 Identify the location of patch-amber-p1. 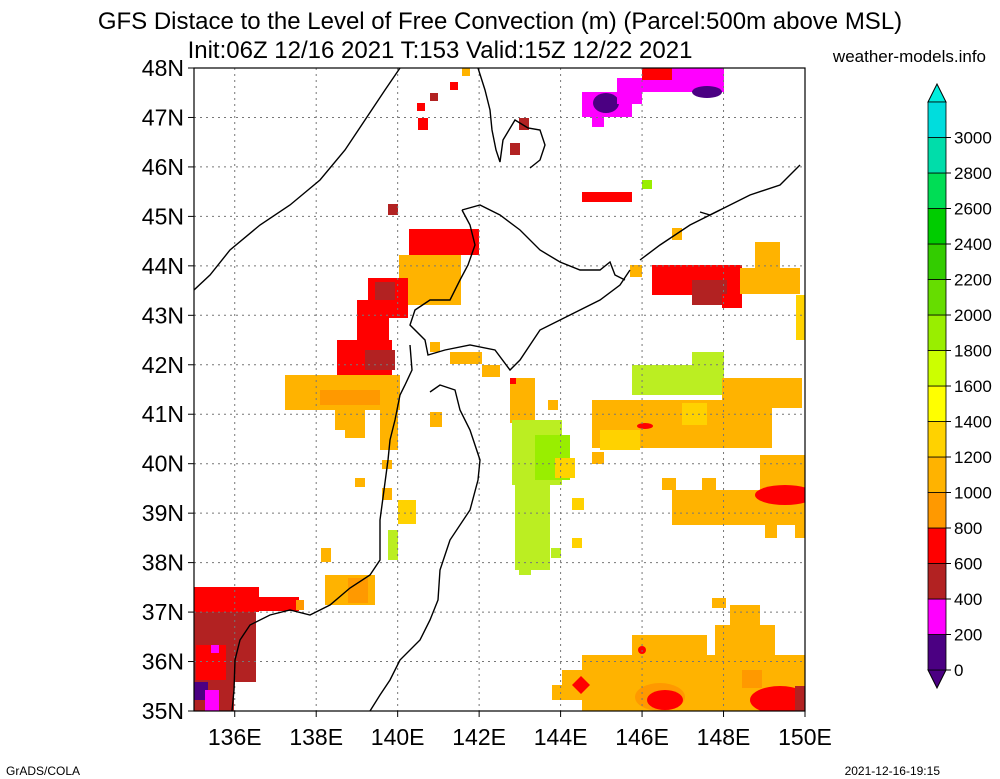
(522, 400).